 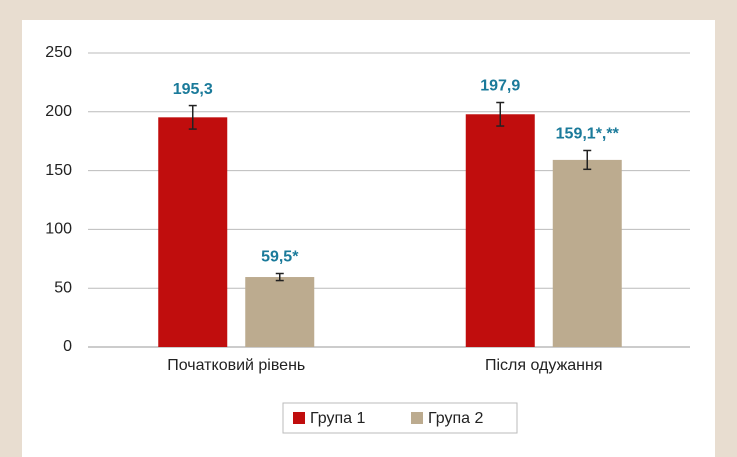 I want to click on value-label: 59,5*, so click(x=280, y=257).